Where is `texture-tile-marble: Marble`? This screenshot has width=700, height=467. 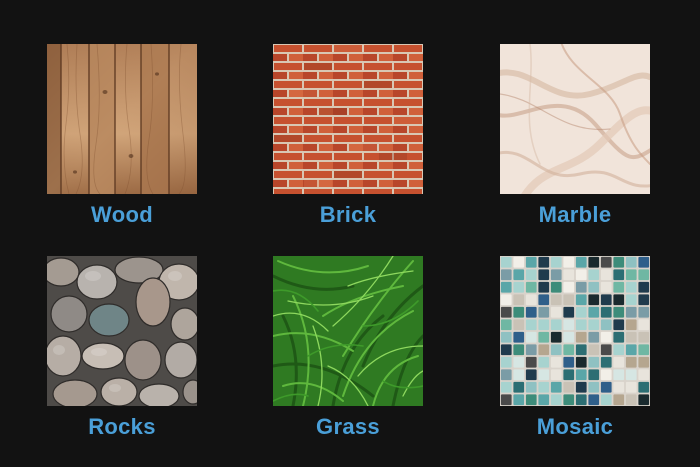 texture-tile-marble: Marble is located at coordinates (575, 136).